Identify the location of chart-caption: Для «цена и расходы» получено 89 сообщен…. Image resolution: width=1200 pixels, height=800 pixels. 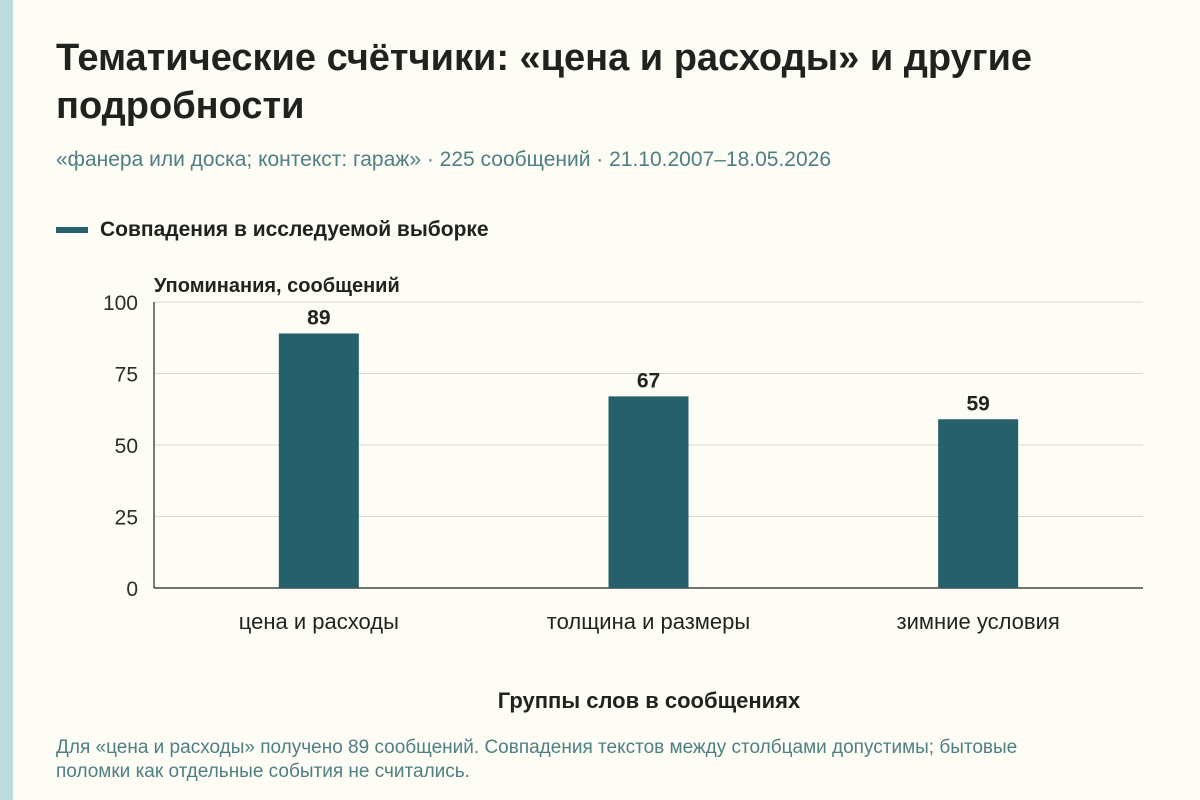
(537, 759).